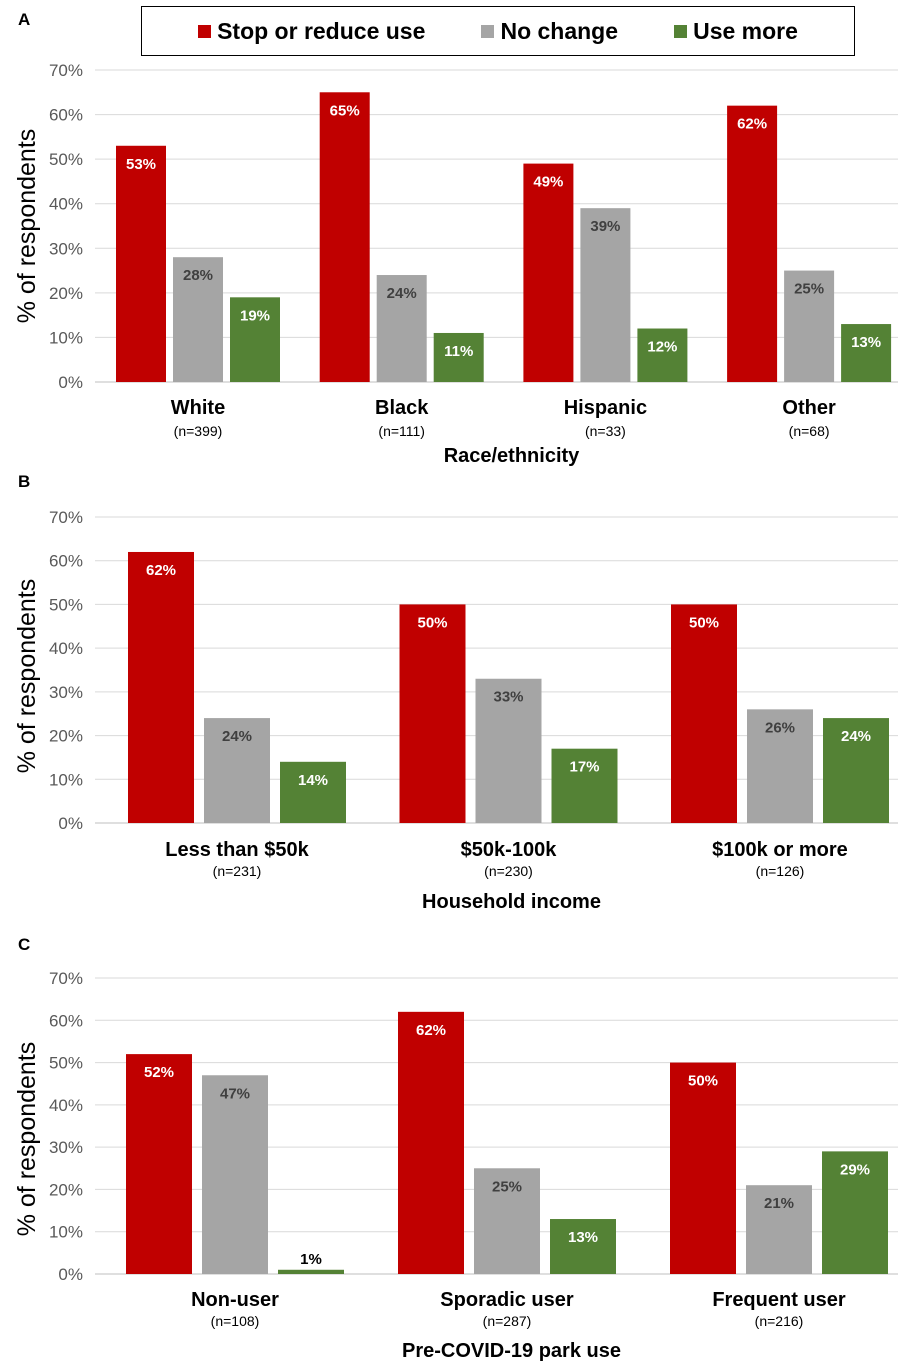 The image size is (901, 1363). I want to click on data-label-c-sporadic-user-use-more: 13%, so click(583, 1237).